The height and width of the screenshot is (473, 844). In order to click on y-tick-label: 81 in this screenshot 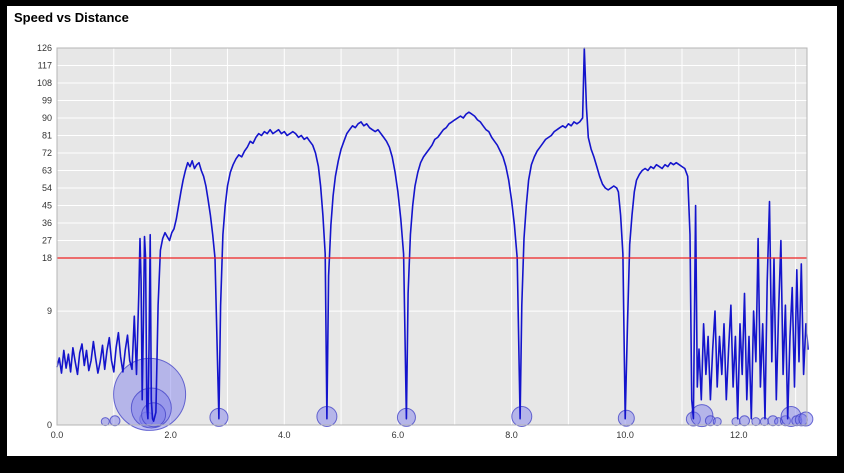, I will do `click(47, 135)`.